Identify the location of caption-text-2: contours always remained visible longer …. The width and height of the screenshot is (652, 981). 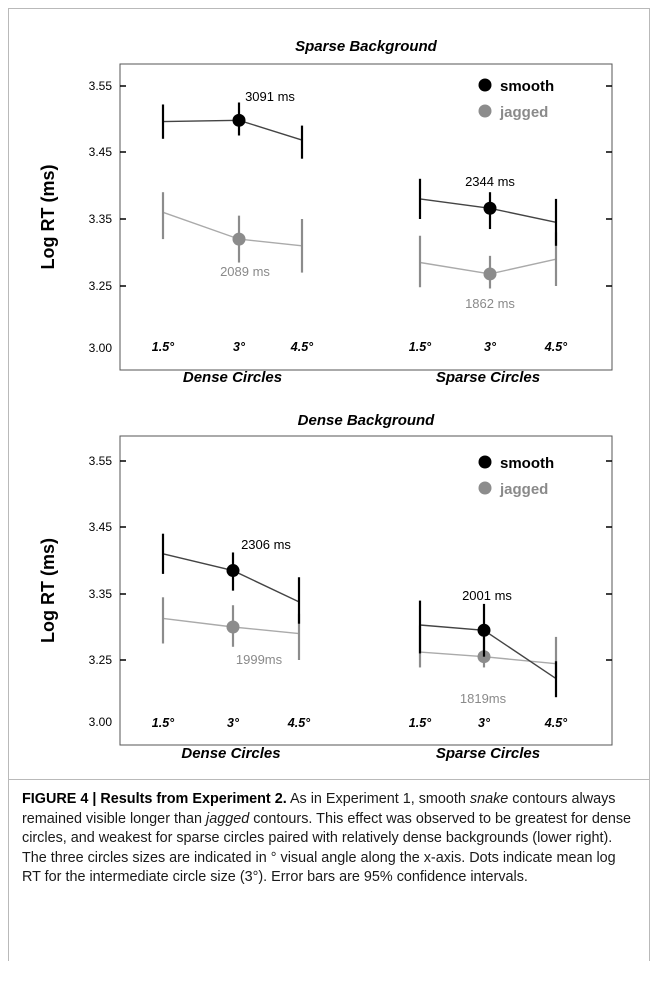
(319, 809).